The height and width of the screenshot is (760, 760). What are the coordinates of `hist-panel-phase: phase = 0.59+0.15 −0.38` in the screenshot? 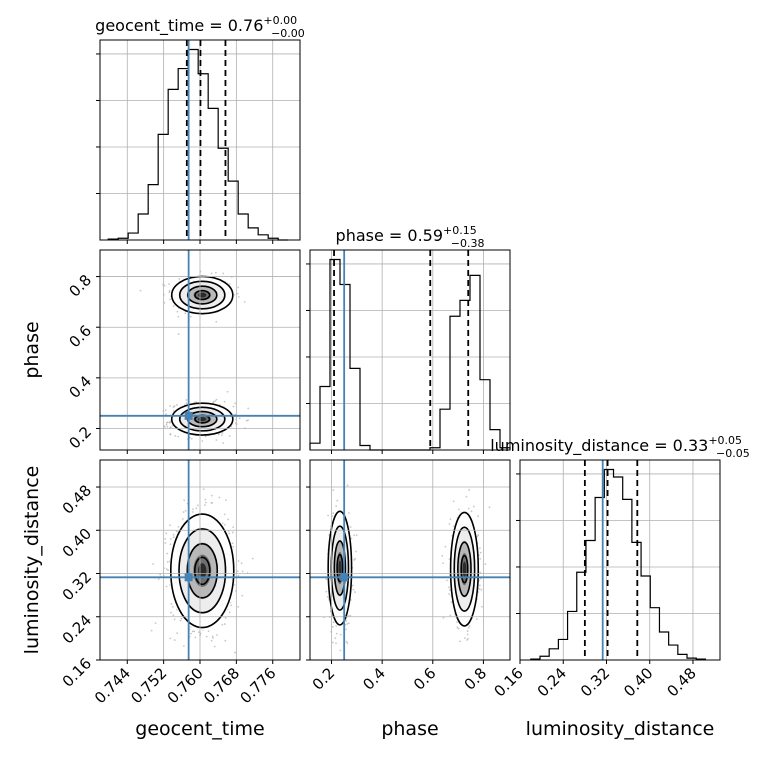 It's located at (408, 339).